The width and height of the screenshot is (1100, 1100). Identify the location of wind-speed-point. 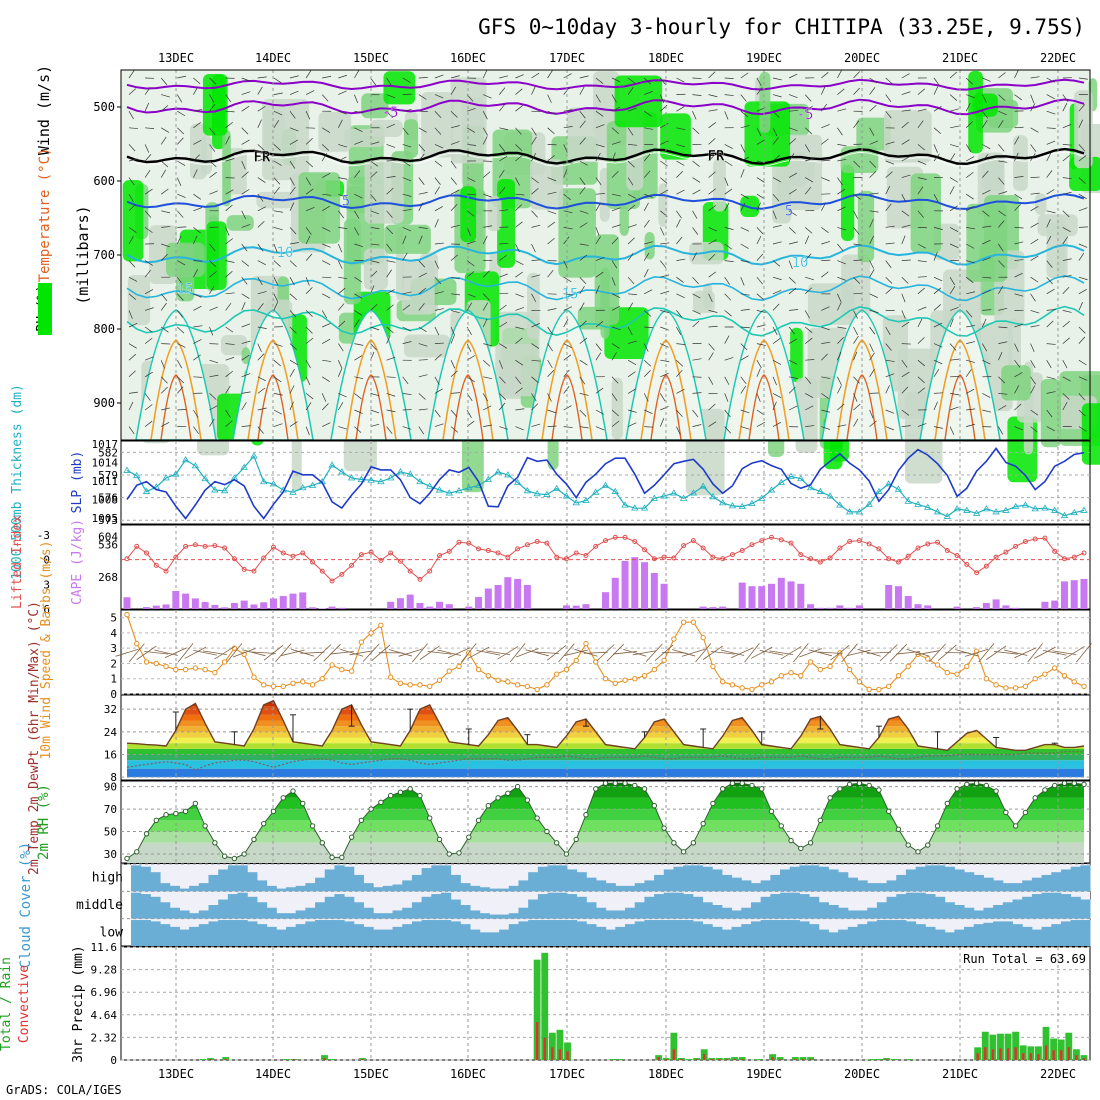
(566, 669).